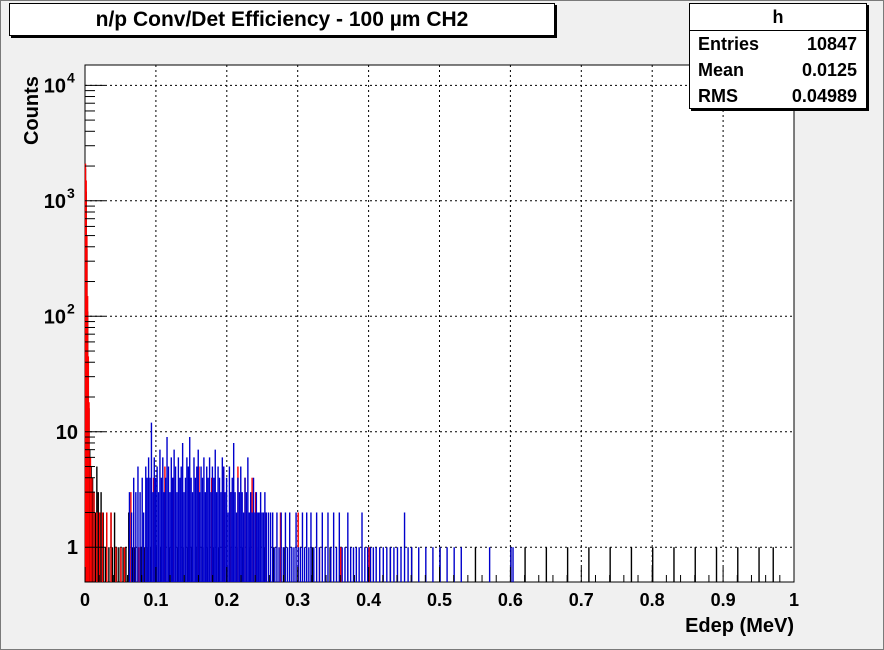 Image resolution: width=884 pixels, height=650 pixels. Describe the element at coordinates (739, 626) in the screenshot. I see `x-axis-label: Edep (MeV)` at that location.